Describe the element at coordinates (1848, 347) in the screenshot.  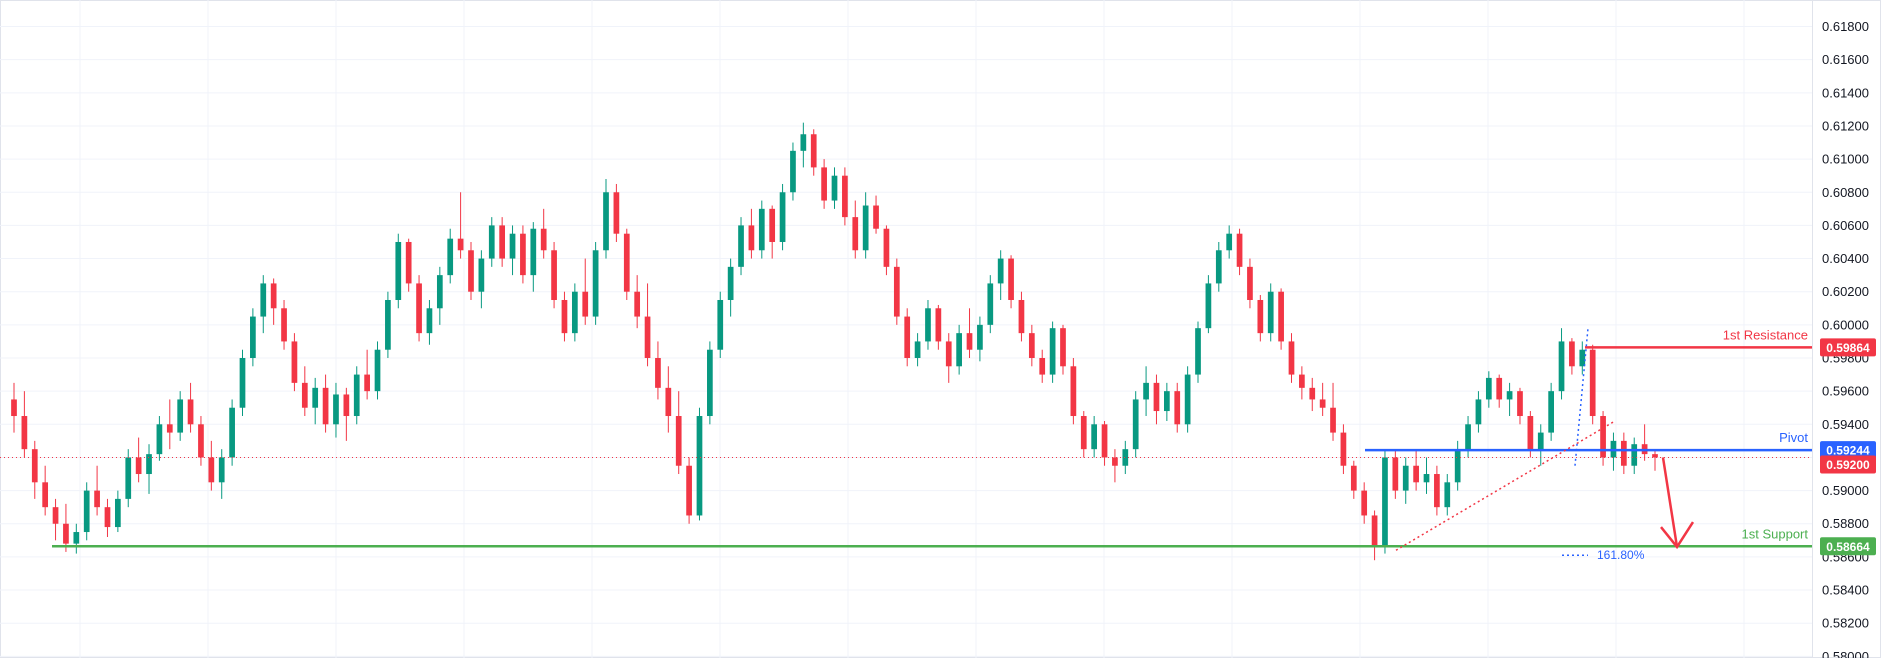
I see `resistance-price-tag` at that location.